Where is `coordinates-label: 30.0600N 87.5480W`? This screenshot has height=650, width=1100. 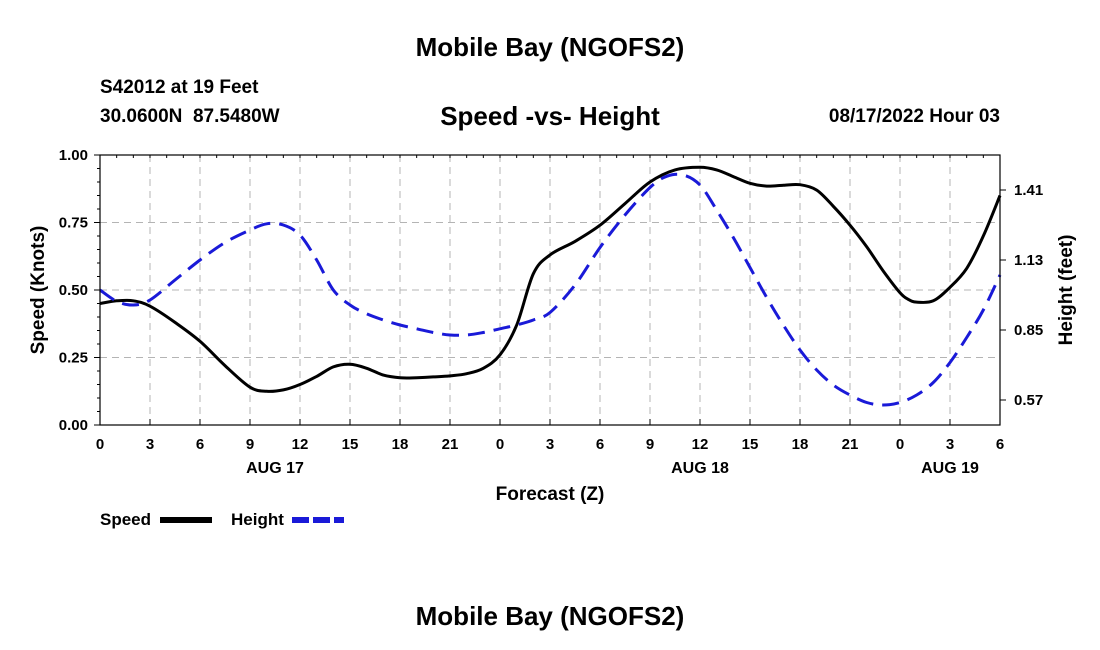 coordinates-label: 30.0600N 87.5480W is located at coordinates (190, 116).